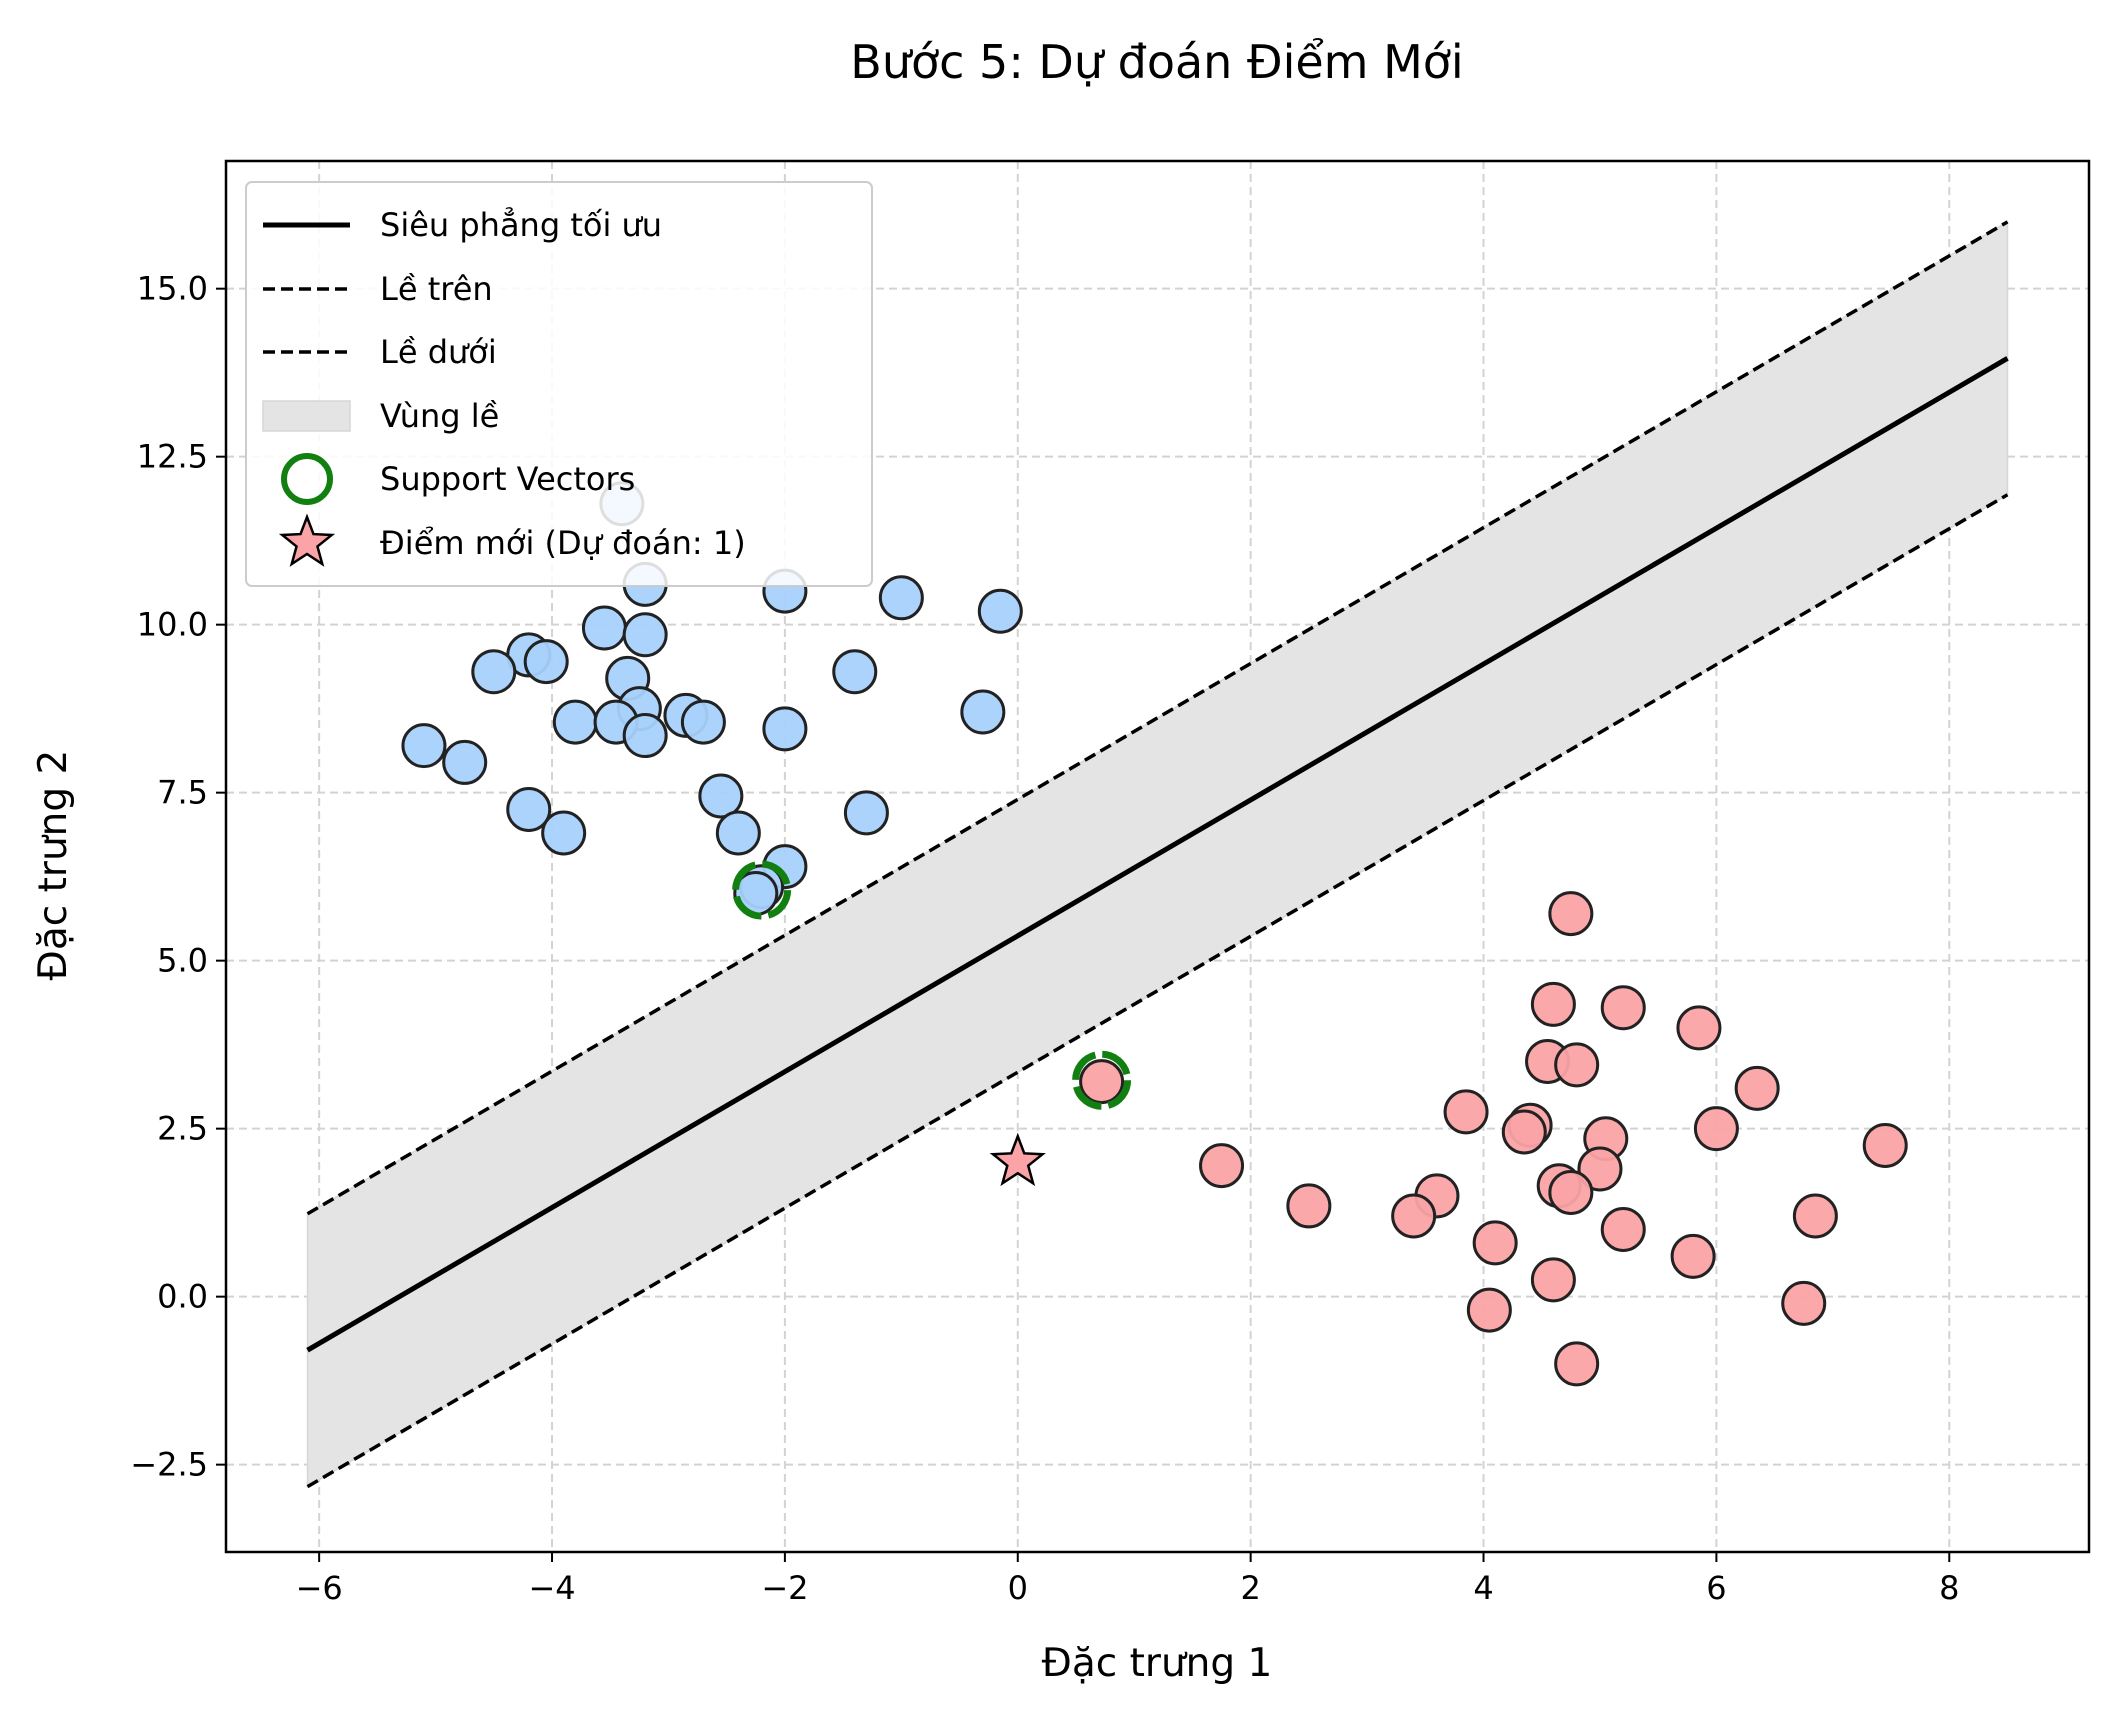 The image size is (2114, 1714). What do you see at coordinates (784, 1588) in the screenshot?
I see `x-tick-label: −2` at bounding box center [784, 1588].